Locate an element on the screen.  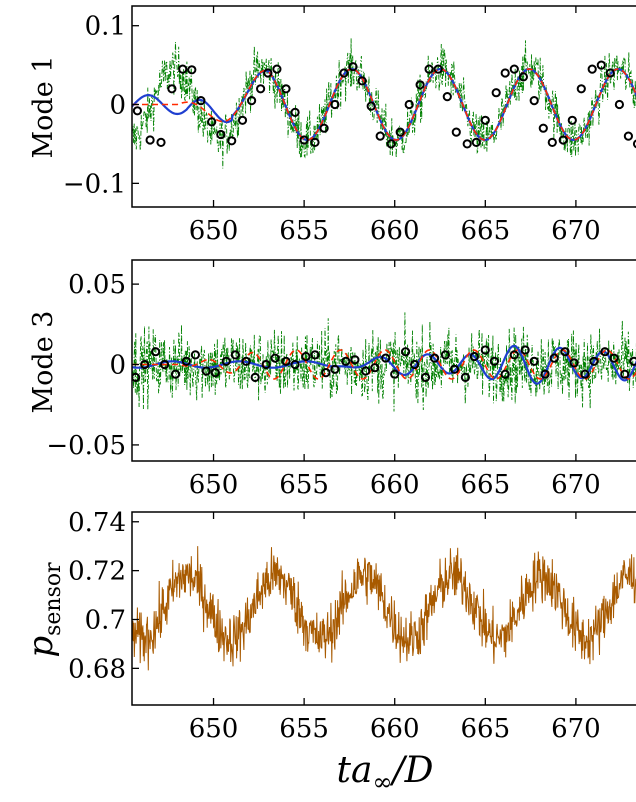
x-axis-label-ta: ta is located at coordinates (355, 770).